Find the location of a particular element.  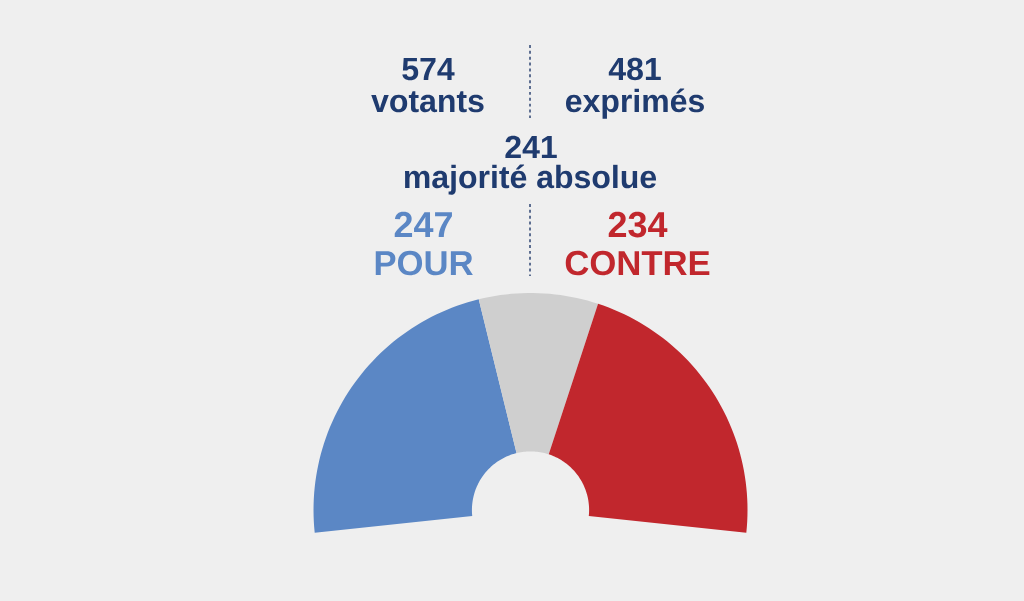

text: majorité absolue is located at coordinates (530, 179).